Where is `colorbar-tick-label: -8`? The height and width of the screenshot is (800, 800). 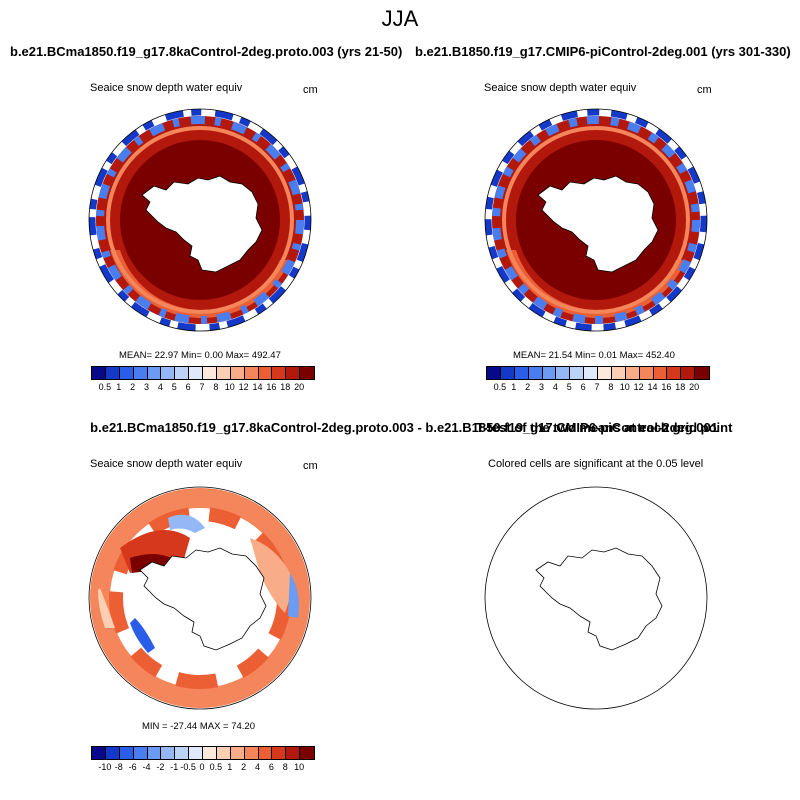
colorbar-tick-label: -8 is located at coordinates (118, 767).